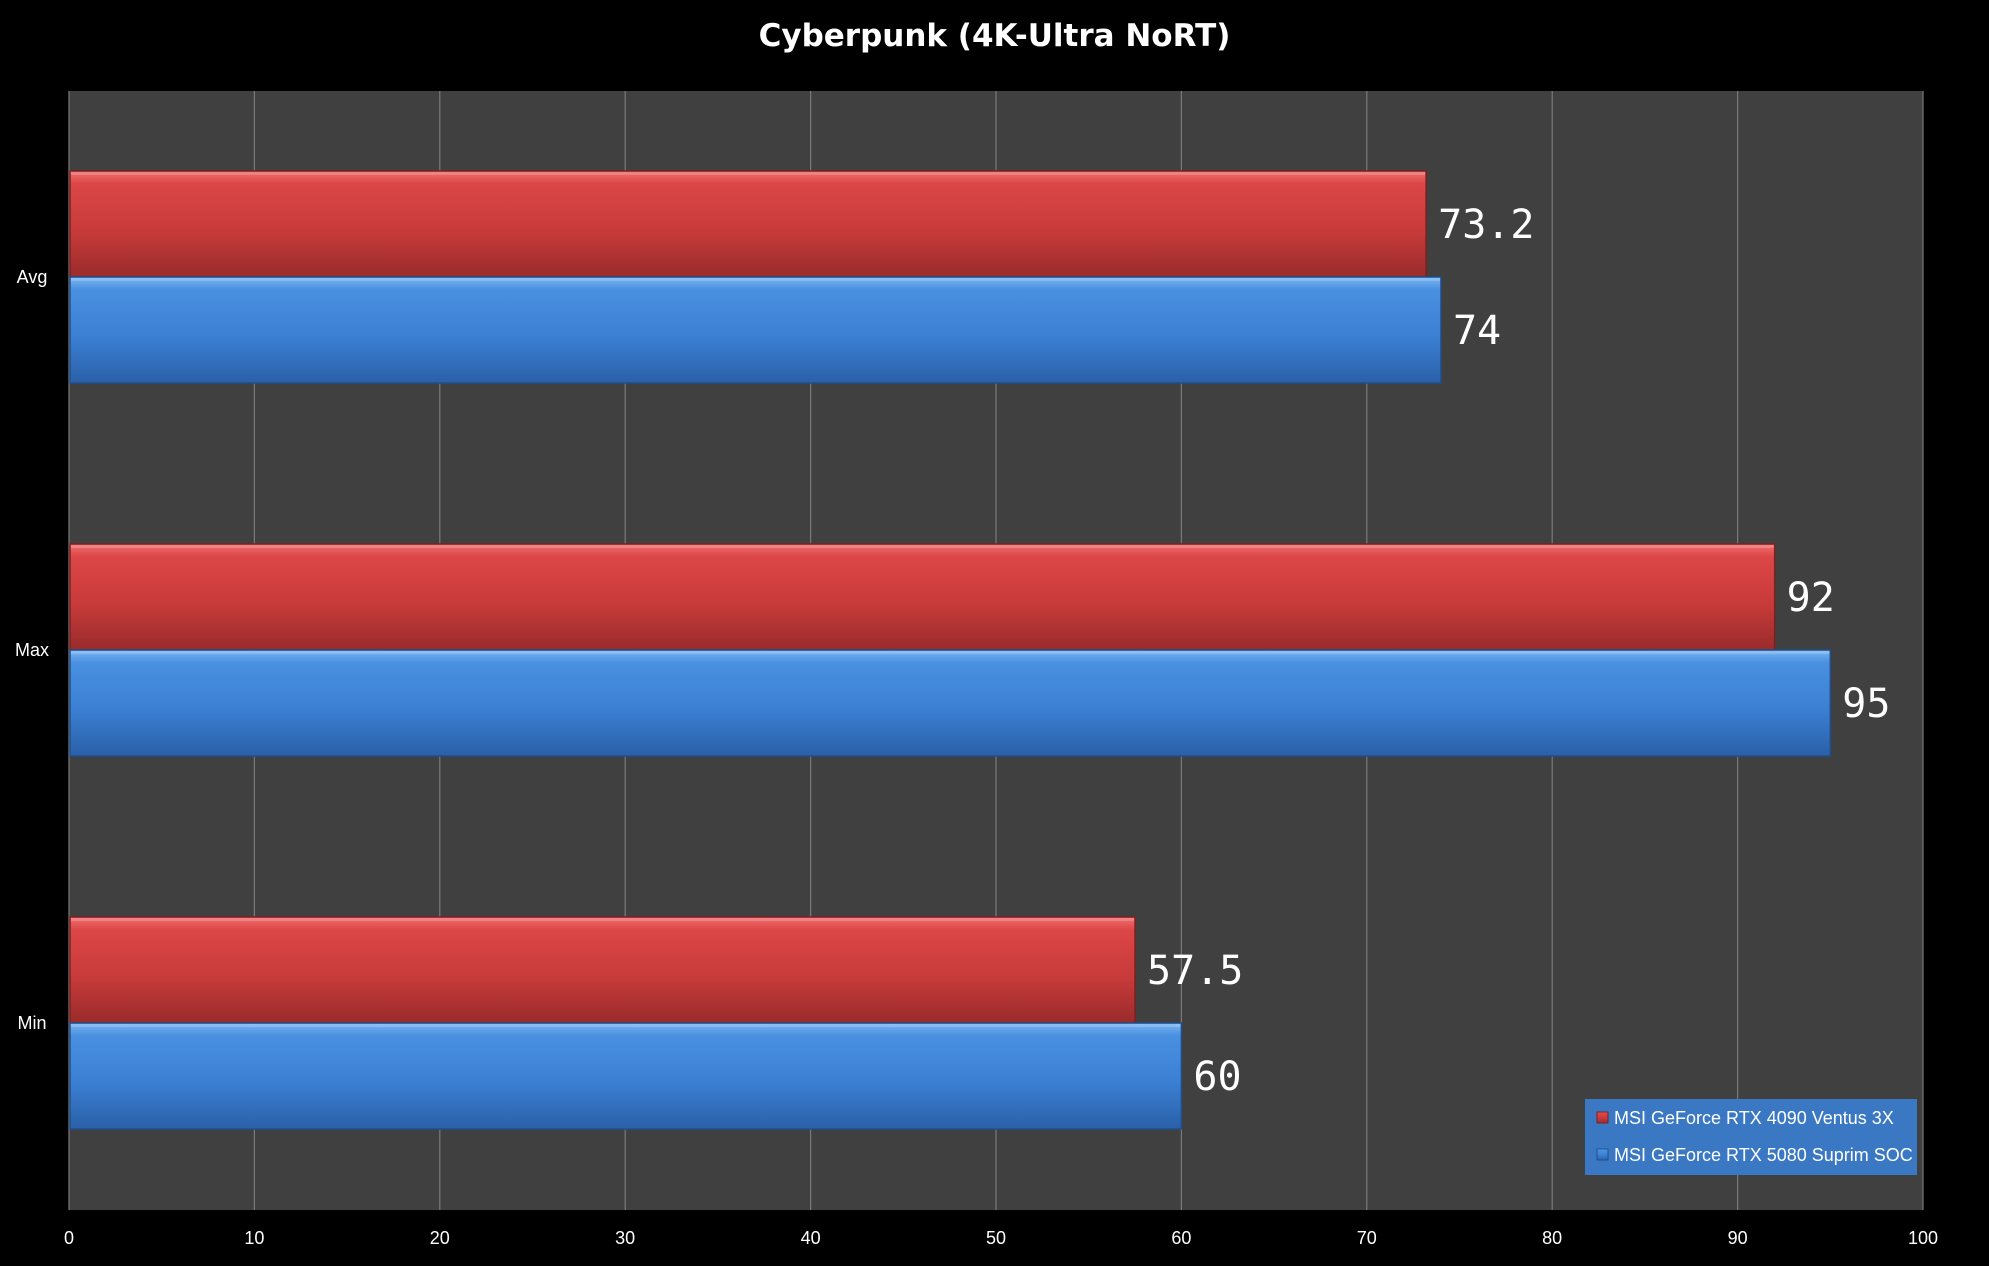 This screenshot has height=1266, width=1989. Describe the element at coordinates (1486, 225) in the screenshot. I see `data-label: 73.2` at that location.